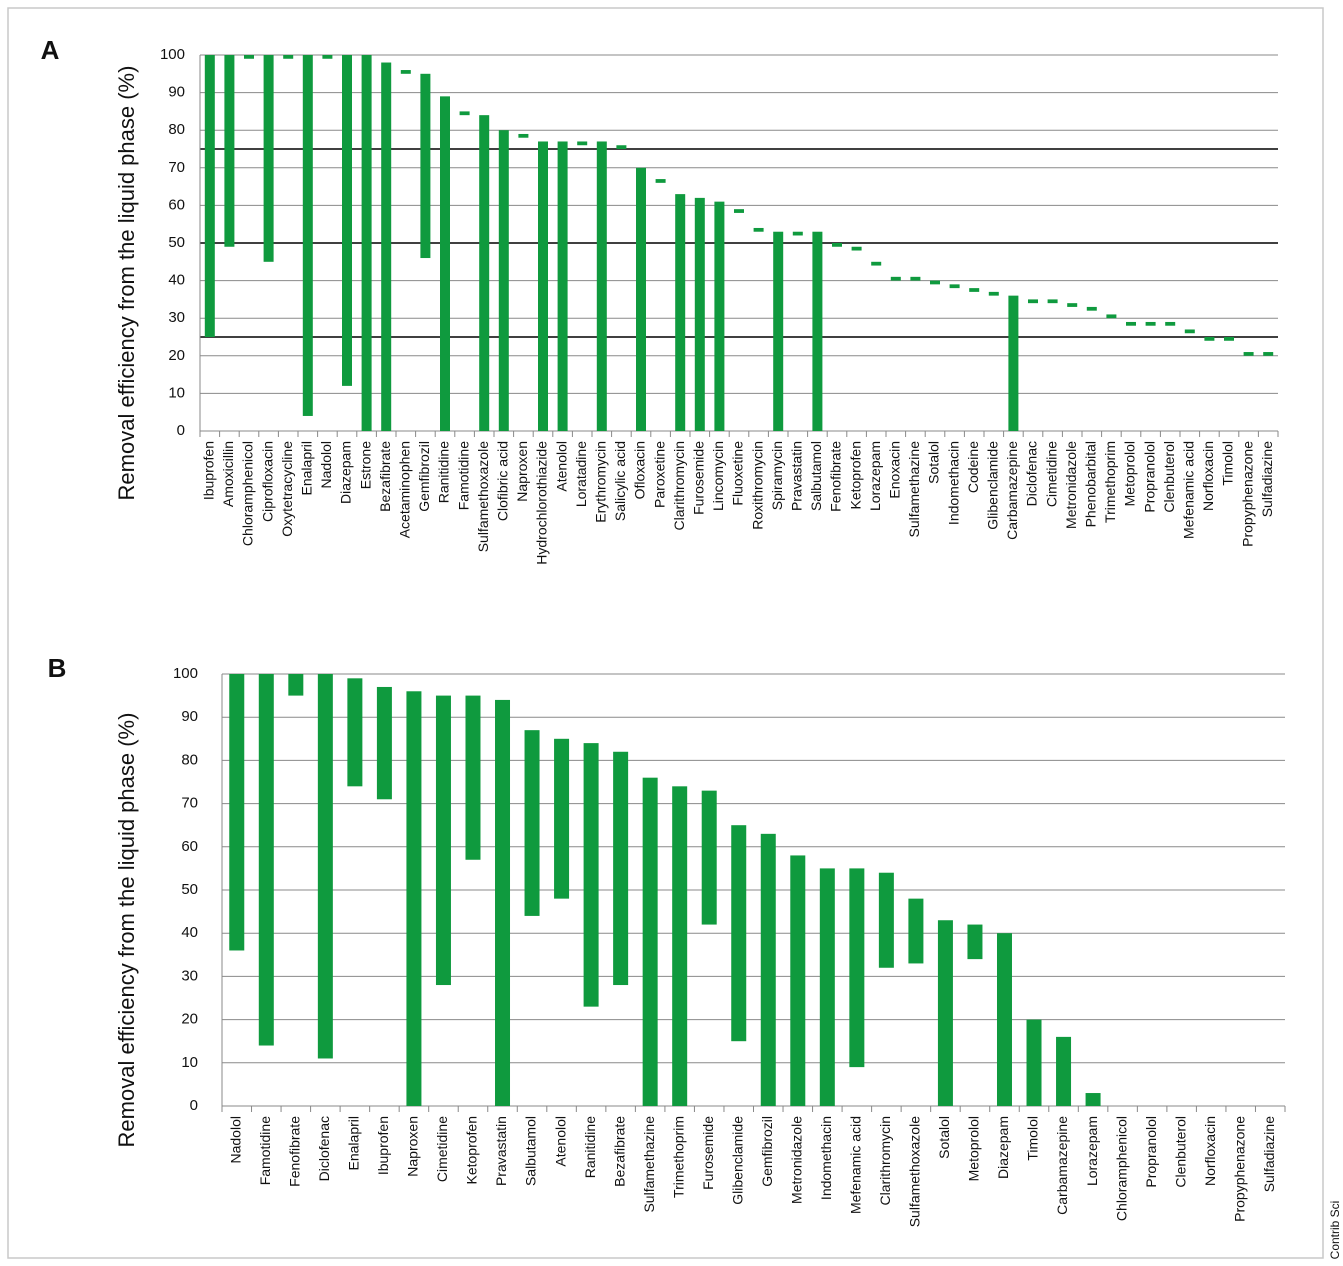 The height and width of the screenshot is (1266, 1343). Describe the element at coordinates (1012, 490) in the screenshot. I see `x-tick-label: Carbamazepine` at that location.